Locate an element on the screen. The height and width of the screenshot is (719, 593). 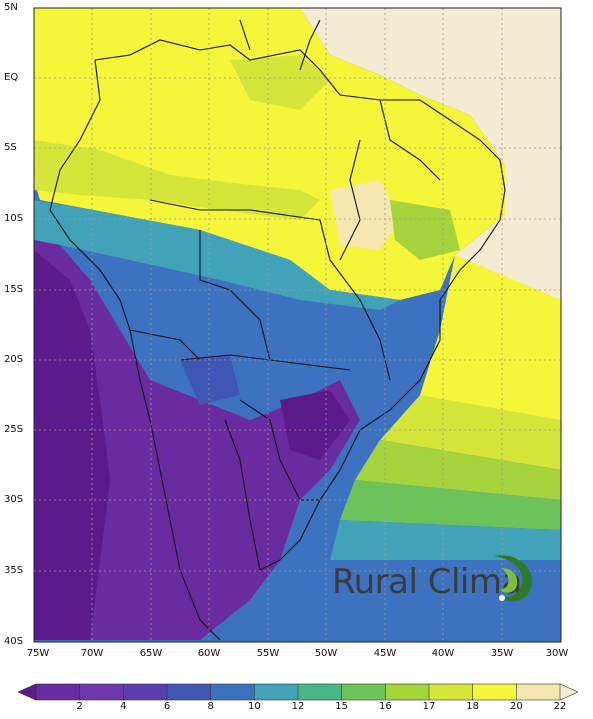
lat-label: 15S is located at coordinates (14, 289).